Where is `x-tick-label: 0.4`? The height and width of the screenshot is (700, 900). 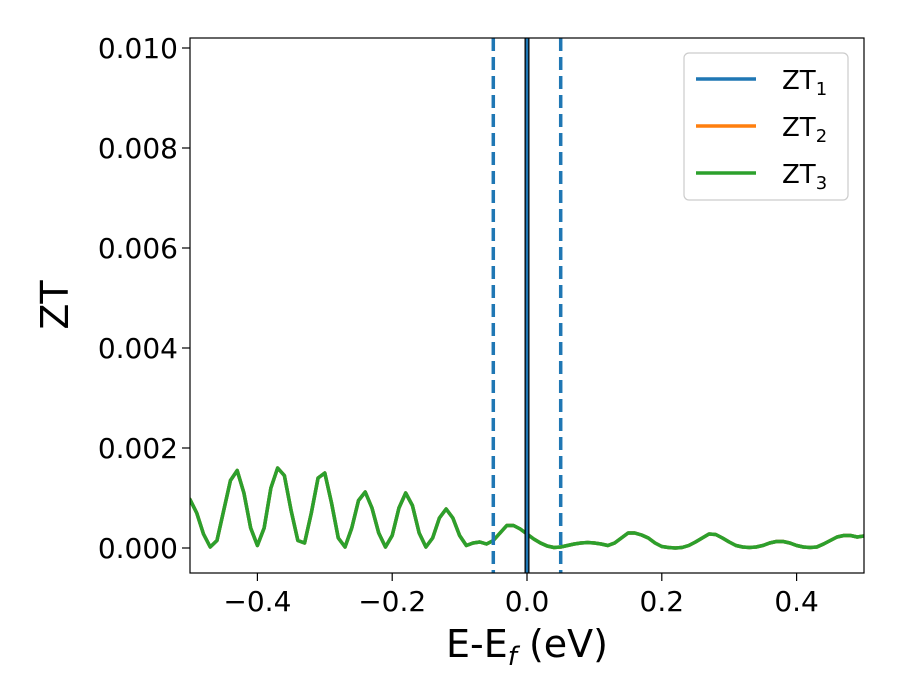
x-tick-label: 0.4 is located at coordinates (796, 601).